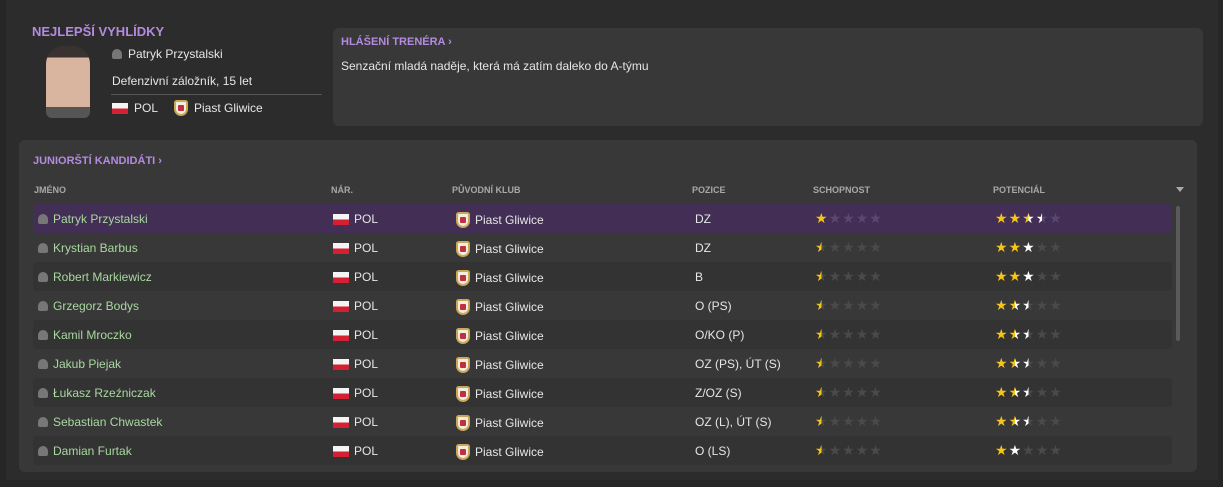 The height and width of the screenshot is (487, 1223). I want to click on col-potential: POTENCIÁL, so click(1019, 190).